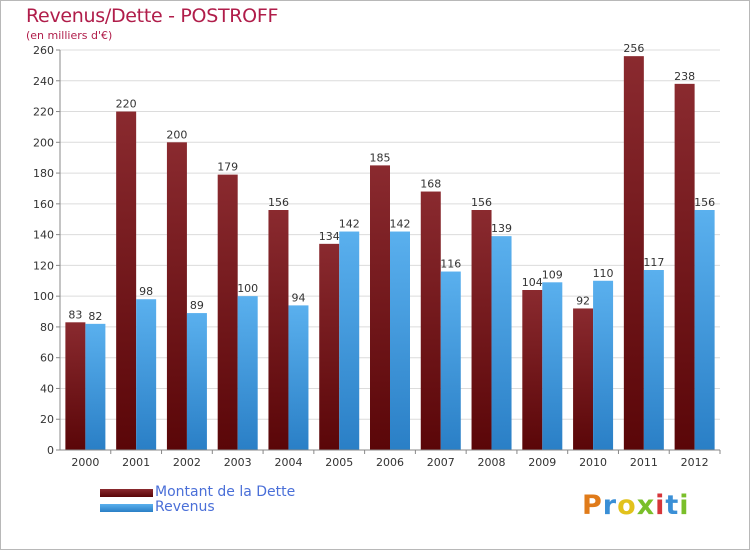 The height and width of the screenshot is (550, 750). I want to click on x-tick-label: 2007, so click(441, 462).